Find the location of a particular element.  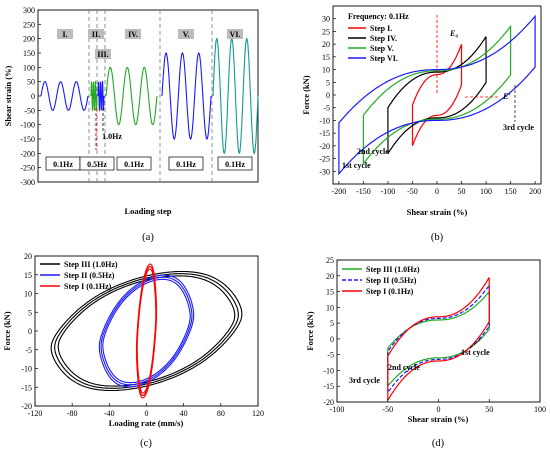

panel-a-step-label: VI. is located at coordinates (235, 34).